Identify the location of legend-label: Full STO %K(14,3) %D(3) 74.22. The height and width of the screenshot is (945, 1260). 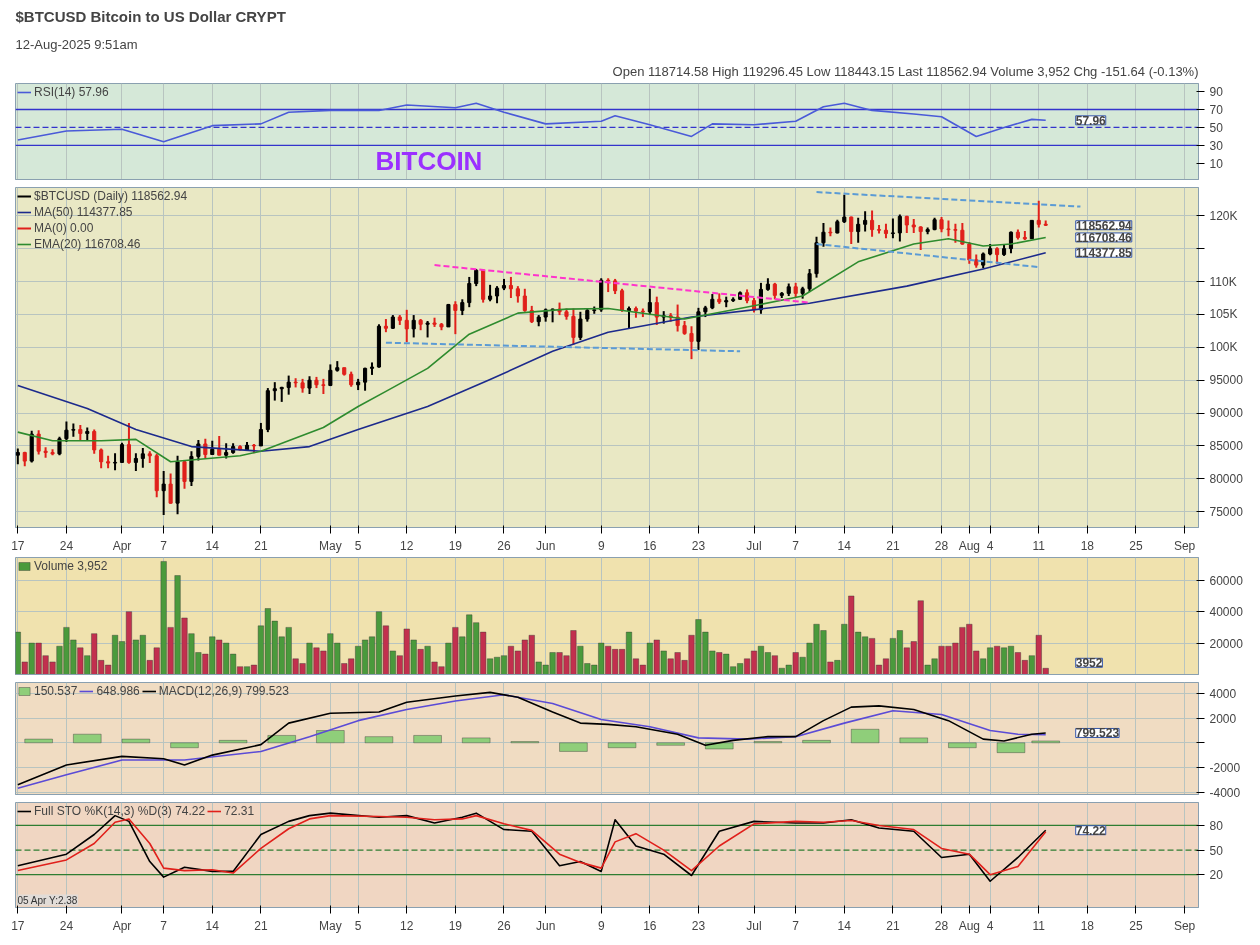
(120, 811).